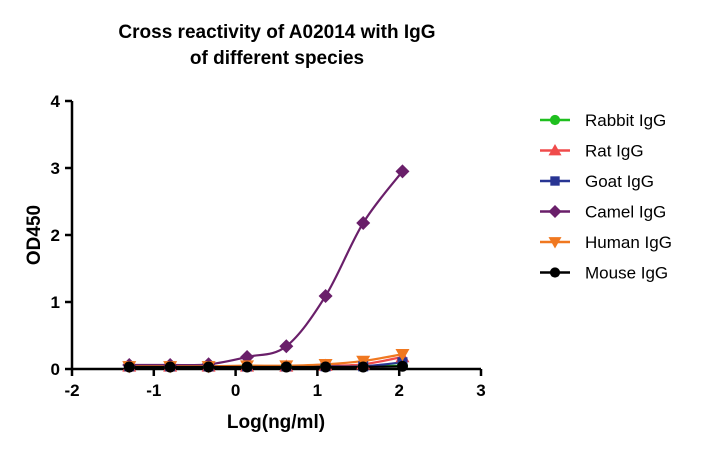  What do you see at coordinates (55, 369) in the screenshot?
I see `y-tick-label: 0` at bounding box center [55, 369].